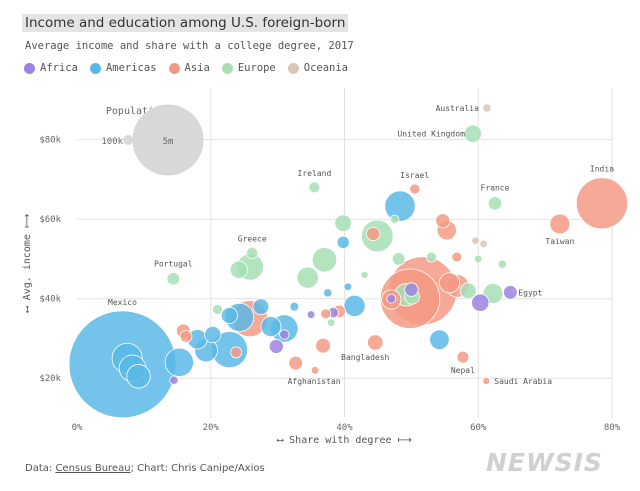 Image resolution: width=640 pixels, height=491 pixels. I want to click on y-axis-label: ⟷ Avg. income ⟼, so click(27, 264).